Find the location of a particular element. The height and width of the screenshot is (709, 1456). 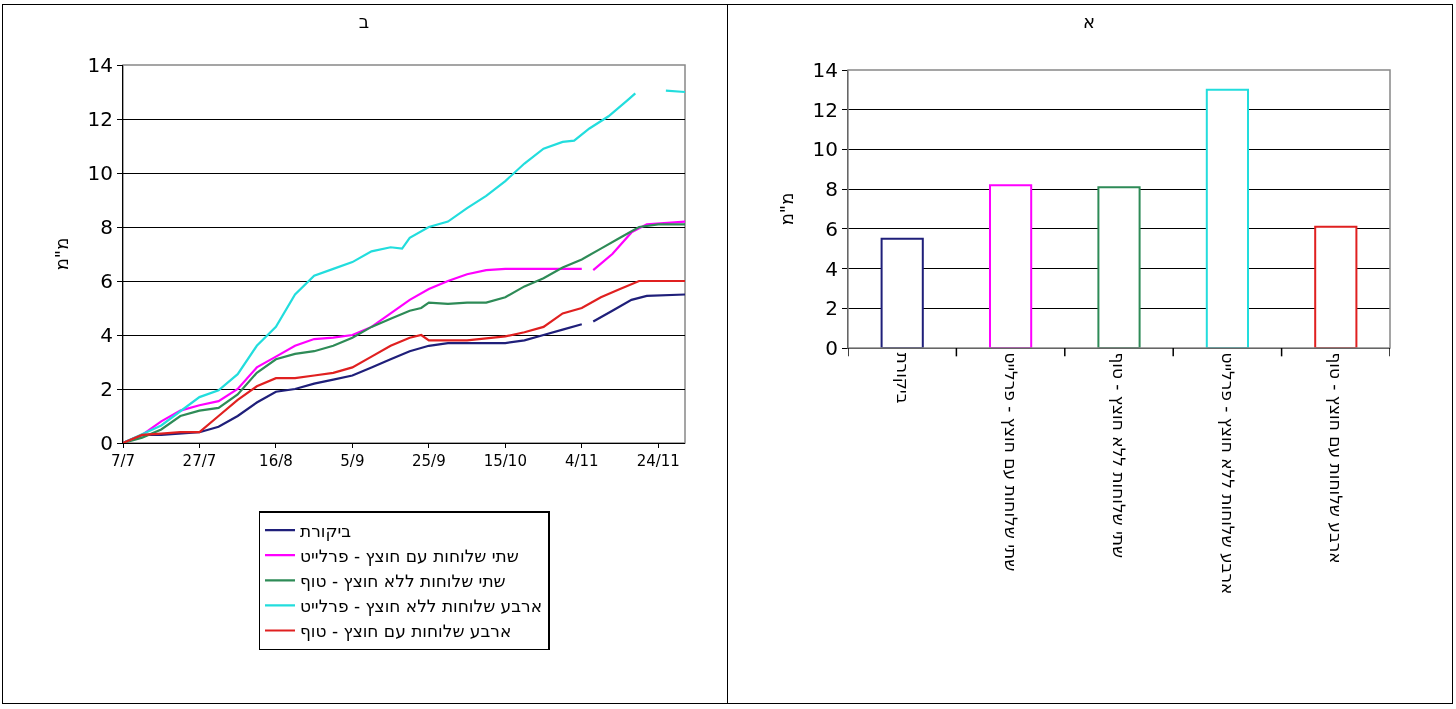

legend-label: שתי שלוחות ללא חוצץ - טוף is located at coordinates (403, 580).